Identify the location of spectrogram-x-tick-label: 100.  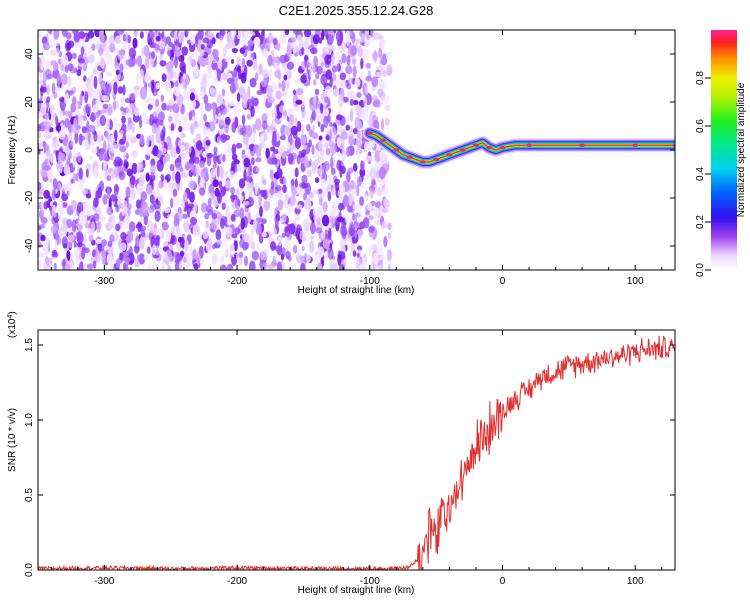
(635, 281).